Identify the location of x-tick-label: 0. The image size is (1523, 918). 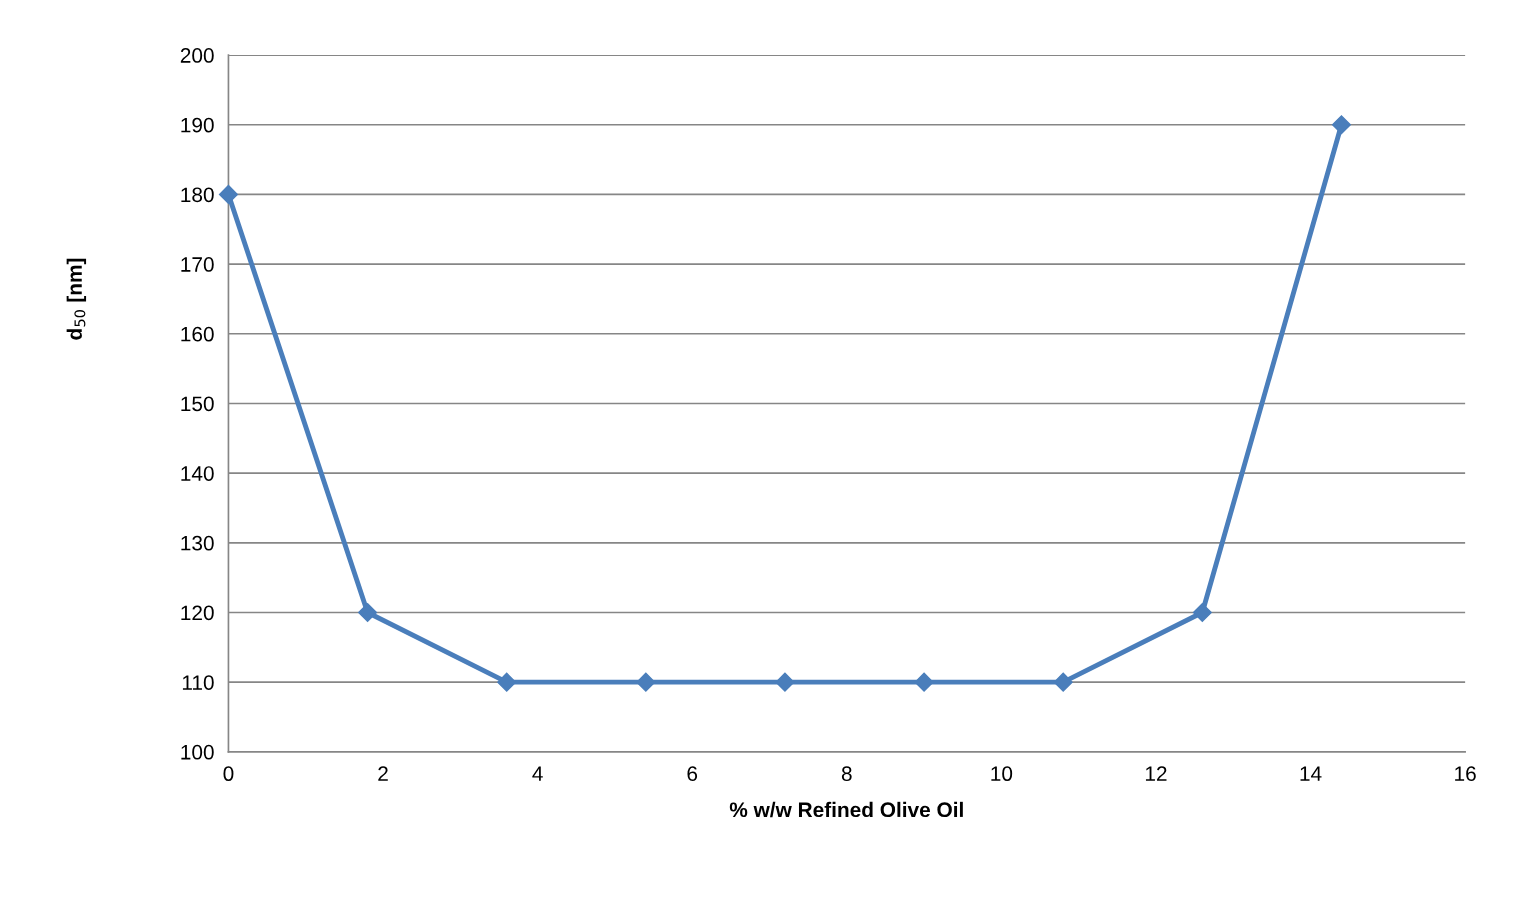
(228, 774).